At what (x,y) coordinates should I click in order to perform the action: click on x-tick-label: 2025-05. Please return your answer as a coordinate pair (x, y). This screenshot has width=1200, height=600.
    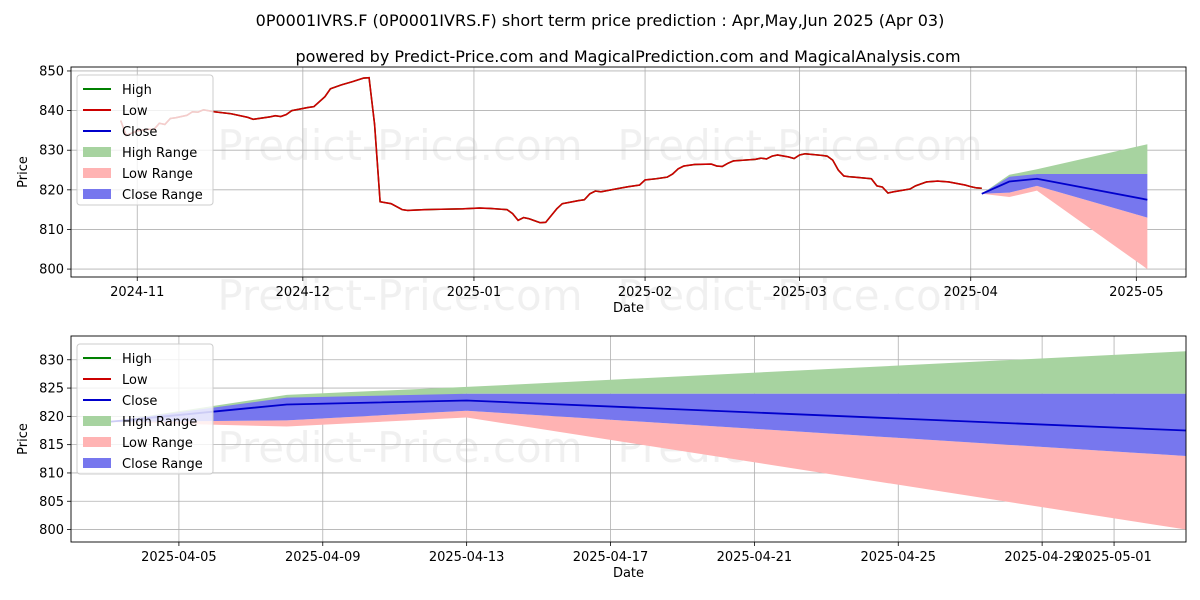
    Looking at the image, I should click on (1136, 292).